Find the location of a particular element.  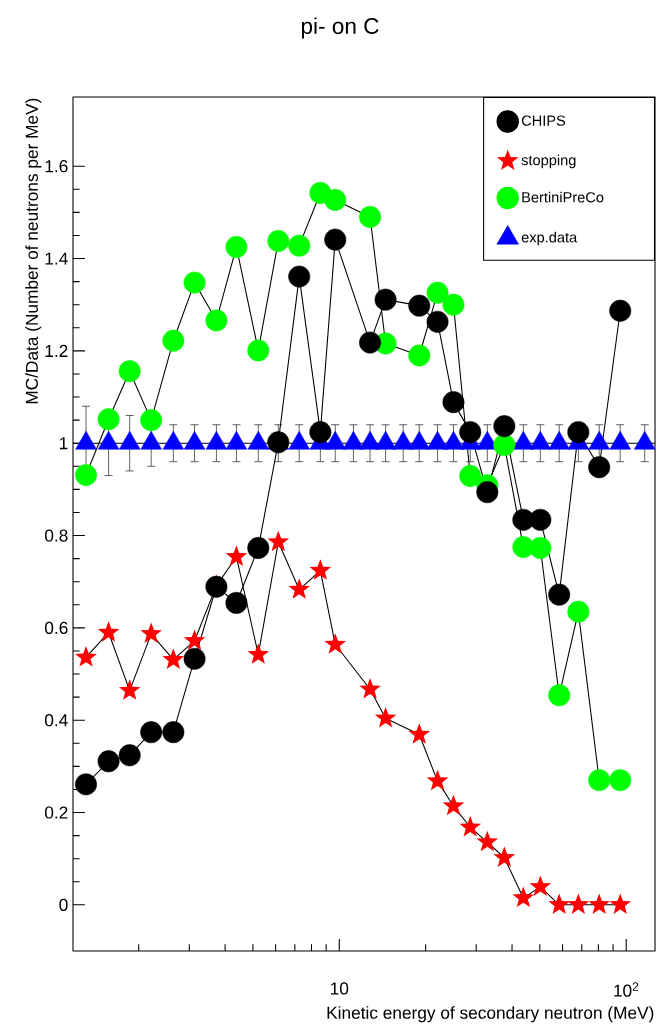

legend-label: CHIPS is located at coordinates (543, 120).